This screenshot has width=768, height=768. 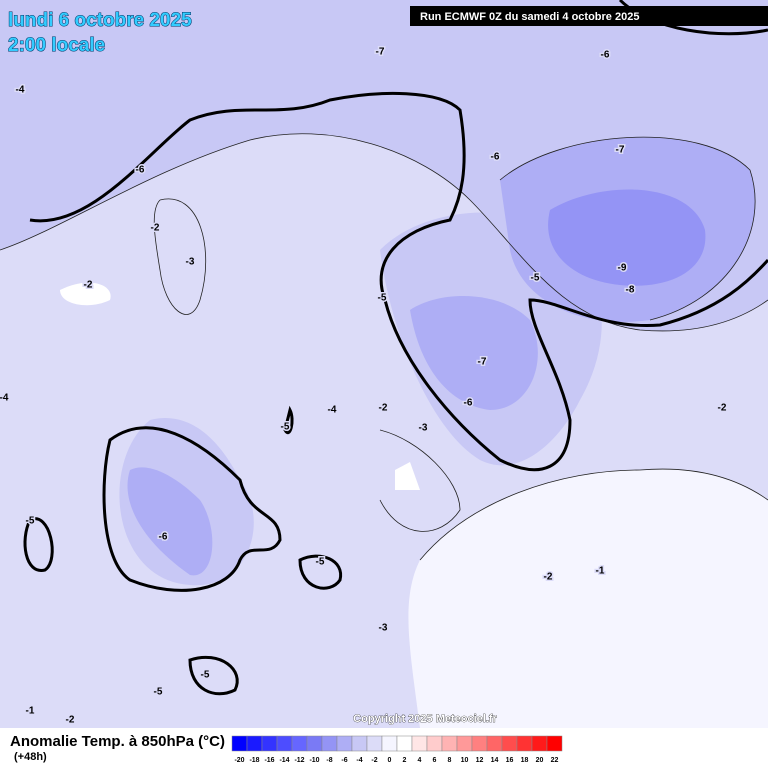 I want to click on legend-tick: 18, so click(x=525, y=760).